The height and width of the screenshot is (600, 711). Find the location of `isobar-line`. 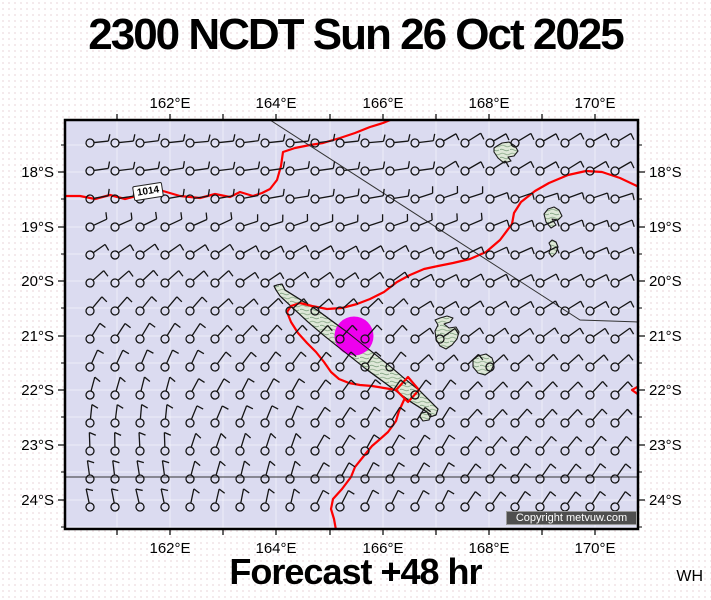

isobar-line is located at coordinates (367, 463).